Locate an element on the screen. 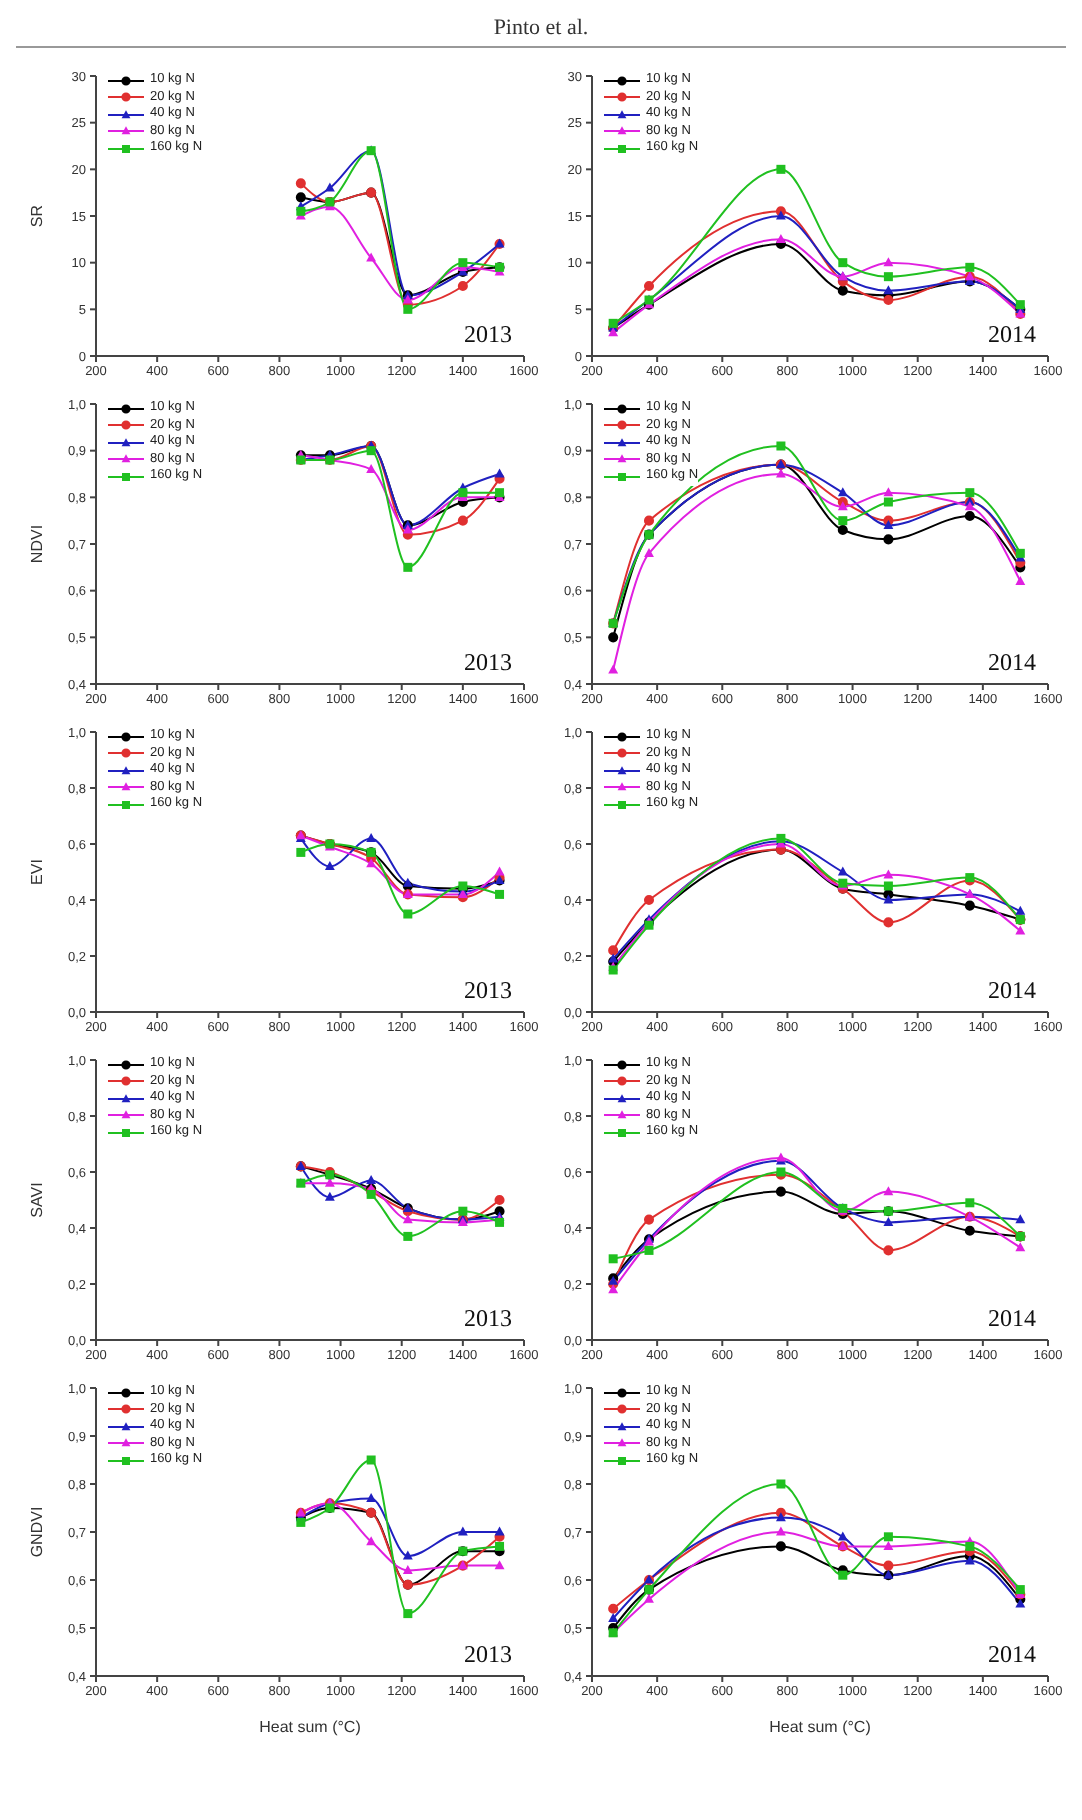  text: Pinto et al. is located at coordinates (541, 32).